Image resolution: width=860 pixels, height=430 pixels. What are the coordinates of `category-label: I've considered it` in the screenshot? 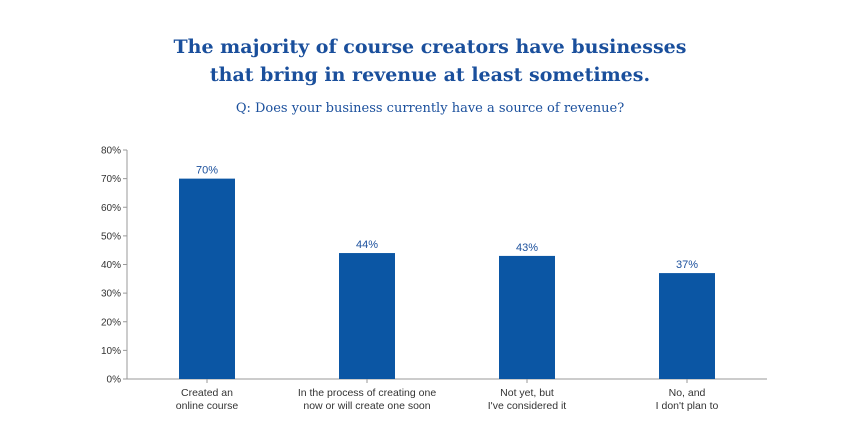 It's located at (527, 406).